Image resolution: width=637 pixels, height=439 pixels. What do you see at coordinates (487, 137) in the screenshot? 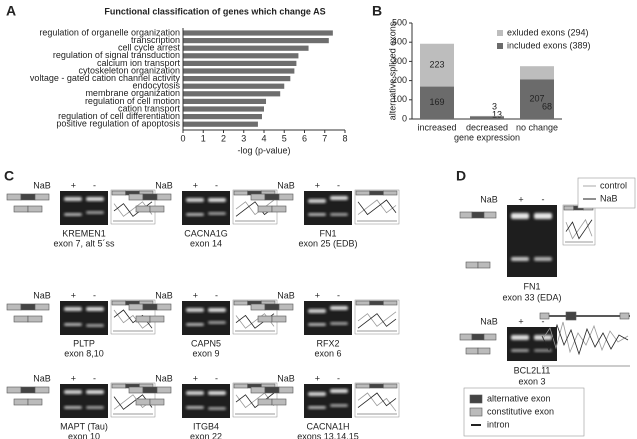
I see `x-axis-label: gene expression` at bounding box center [487, 137].